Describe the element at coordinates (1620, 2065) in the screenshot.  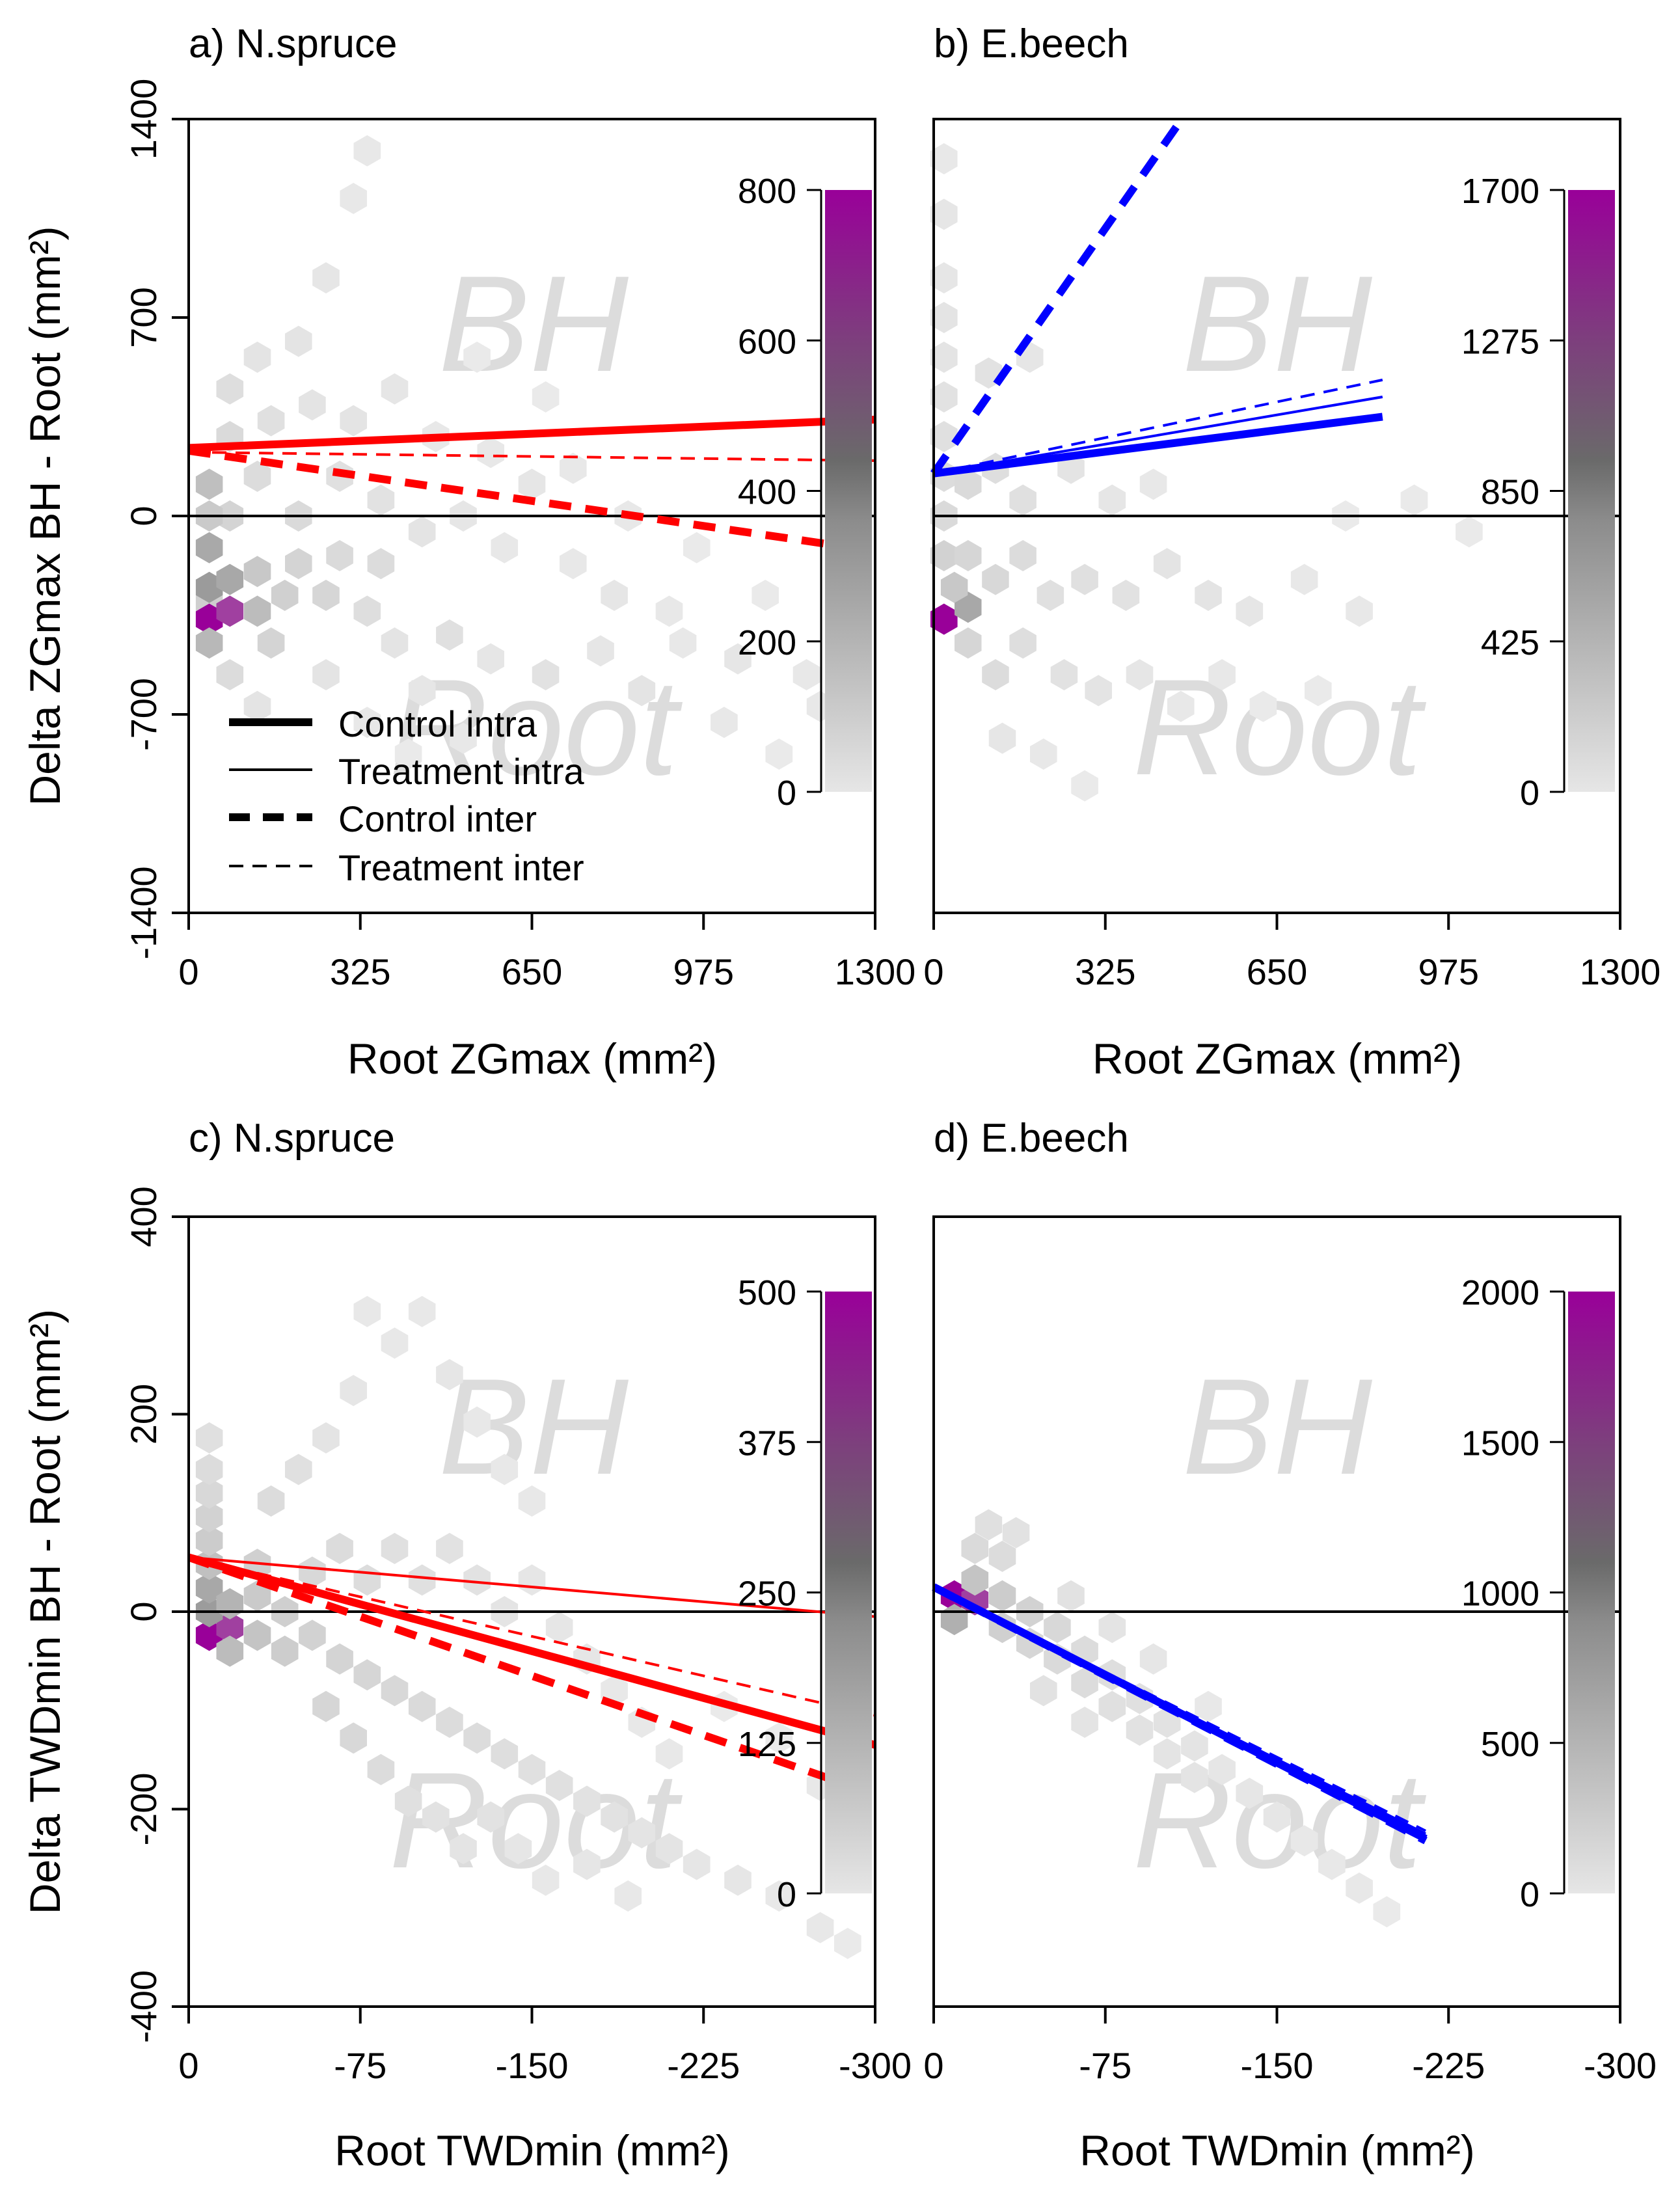
I see `x-tick-label: -300` at that location.